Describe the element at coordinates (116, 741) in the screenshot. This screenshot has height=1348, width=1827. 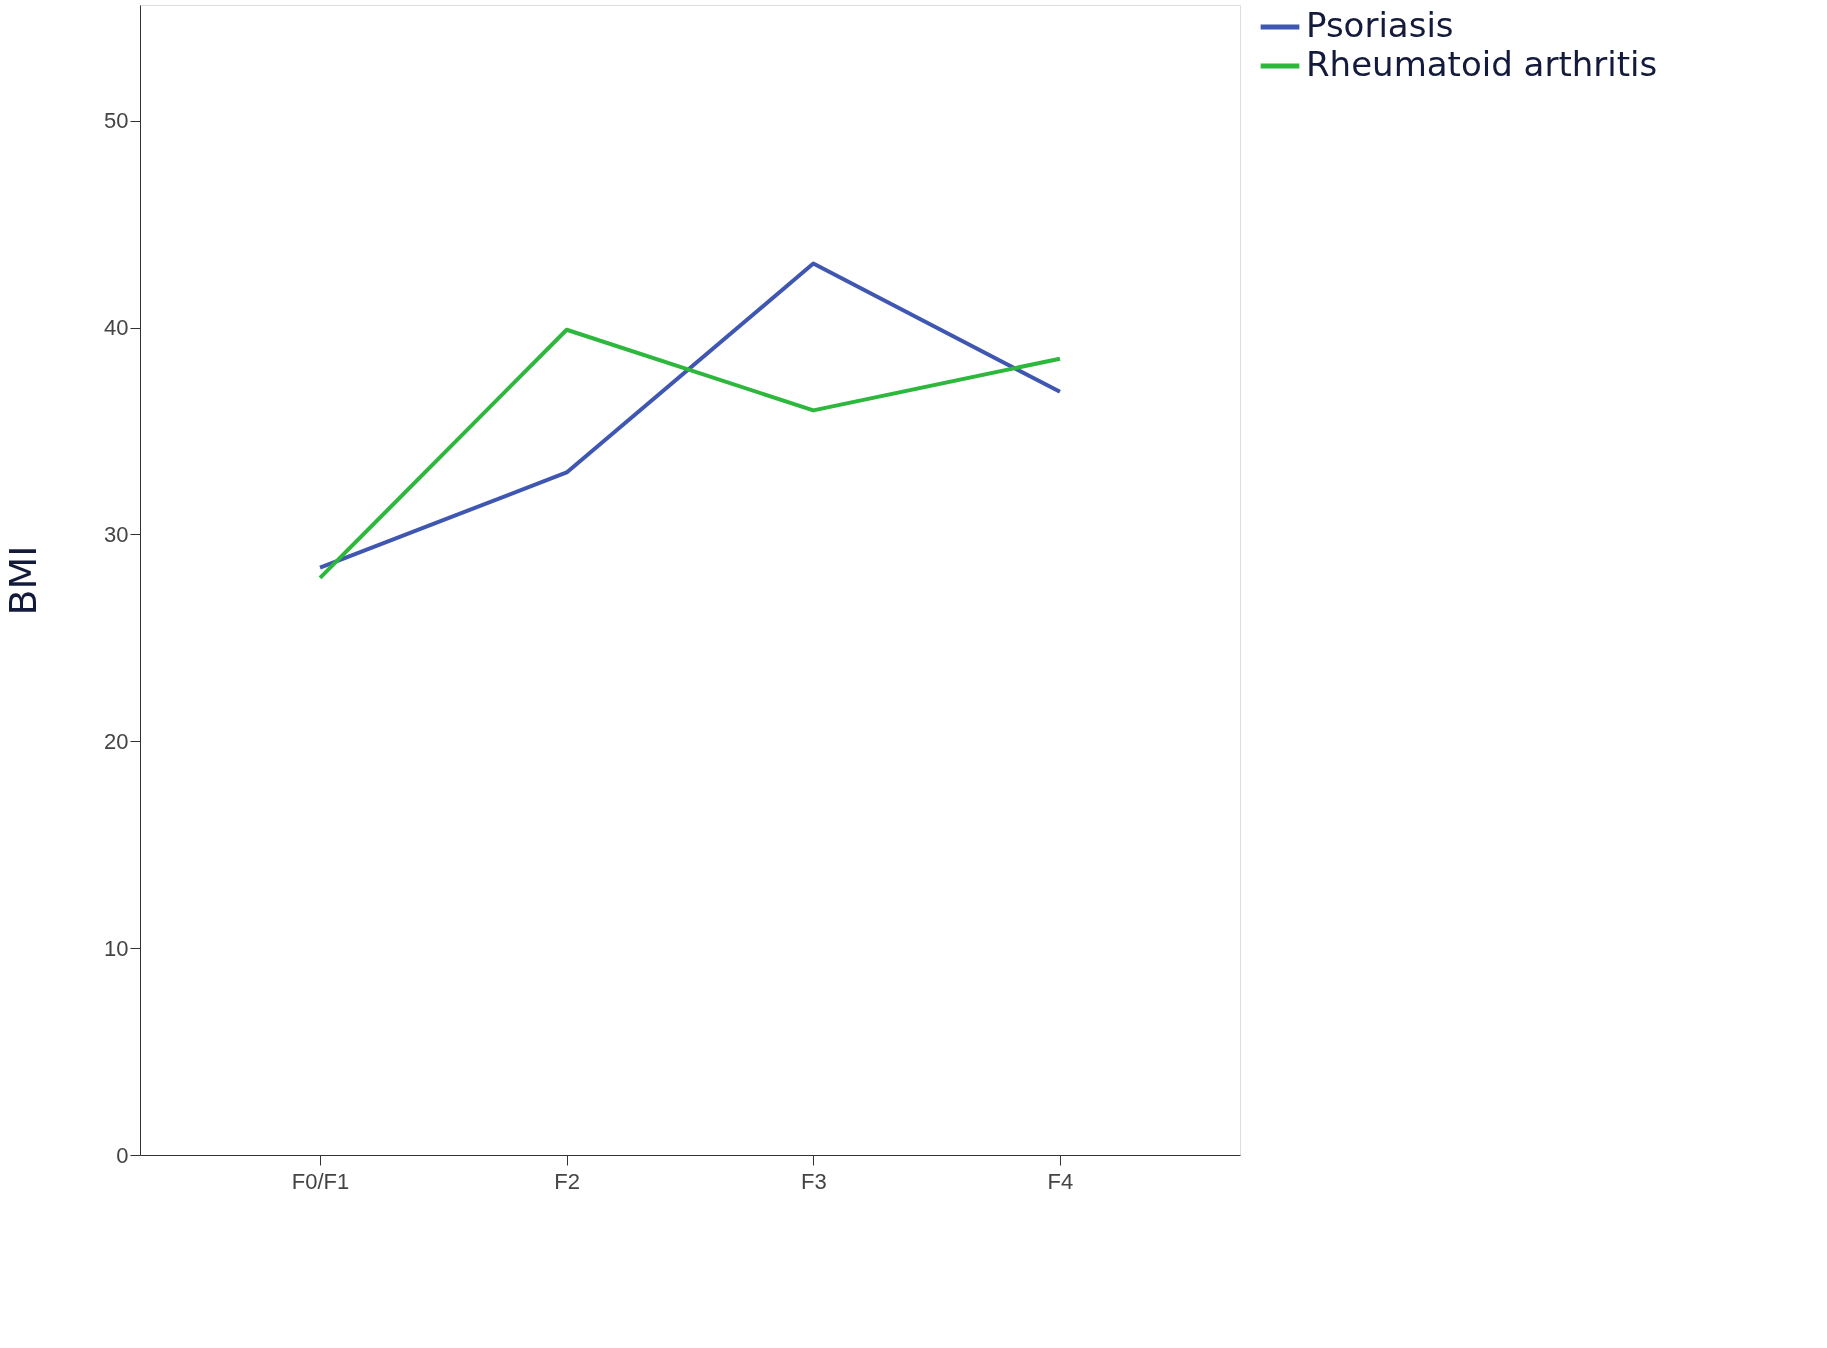
I see `y-tick-label: 20` at that location.